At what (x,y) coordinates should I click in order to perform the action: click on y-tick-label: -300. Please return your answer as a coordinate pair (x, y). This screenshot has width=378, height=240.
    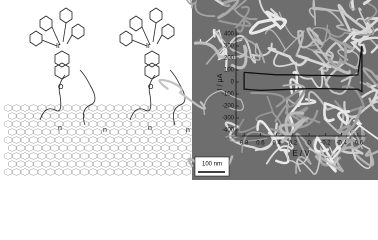
    Looking at the image, I should click on (228, 119).